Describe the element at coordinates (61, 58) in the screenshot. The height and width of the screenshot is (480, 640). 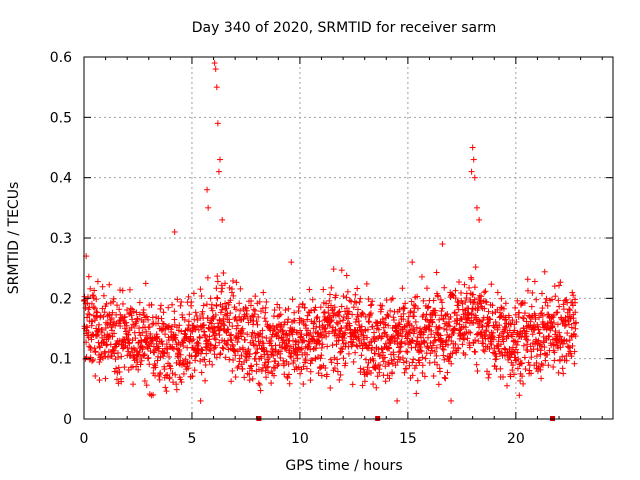
I see `y-tick-label: 0.6` at that location.